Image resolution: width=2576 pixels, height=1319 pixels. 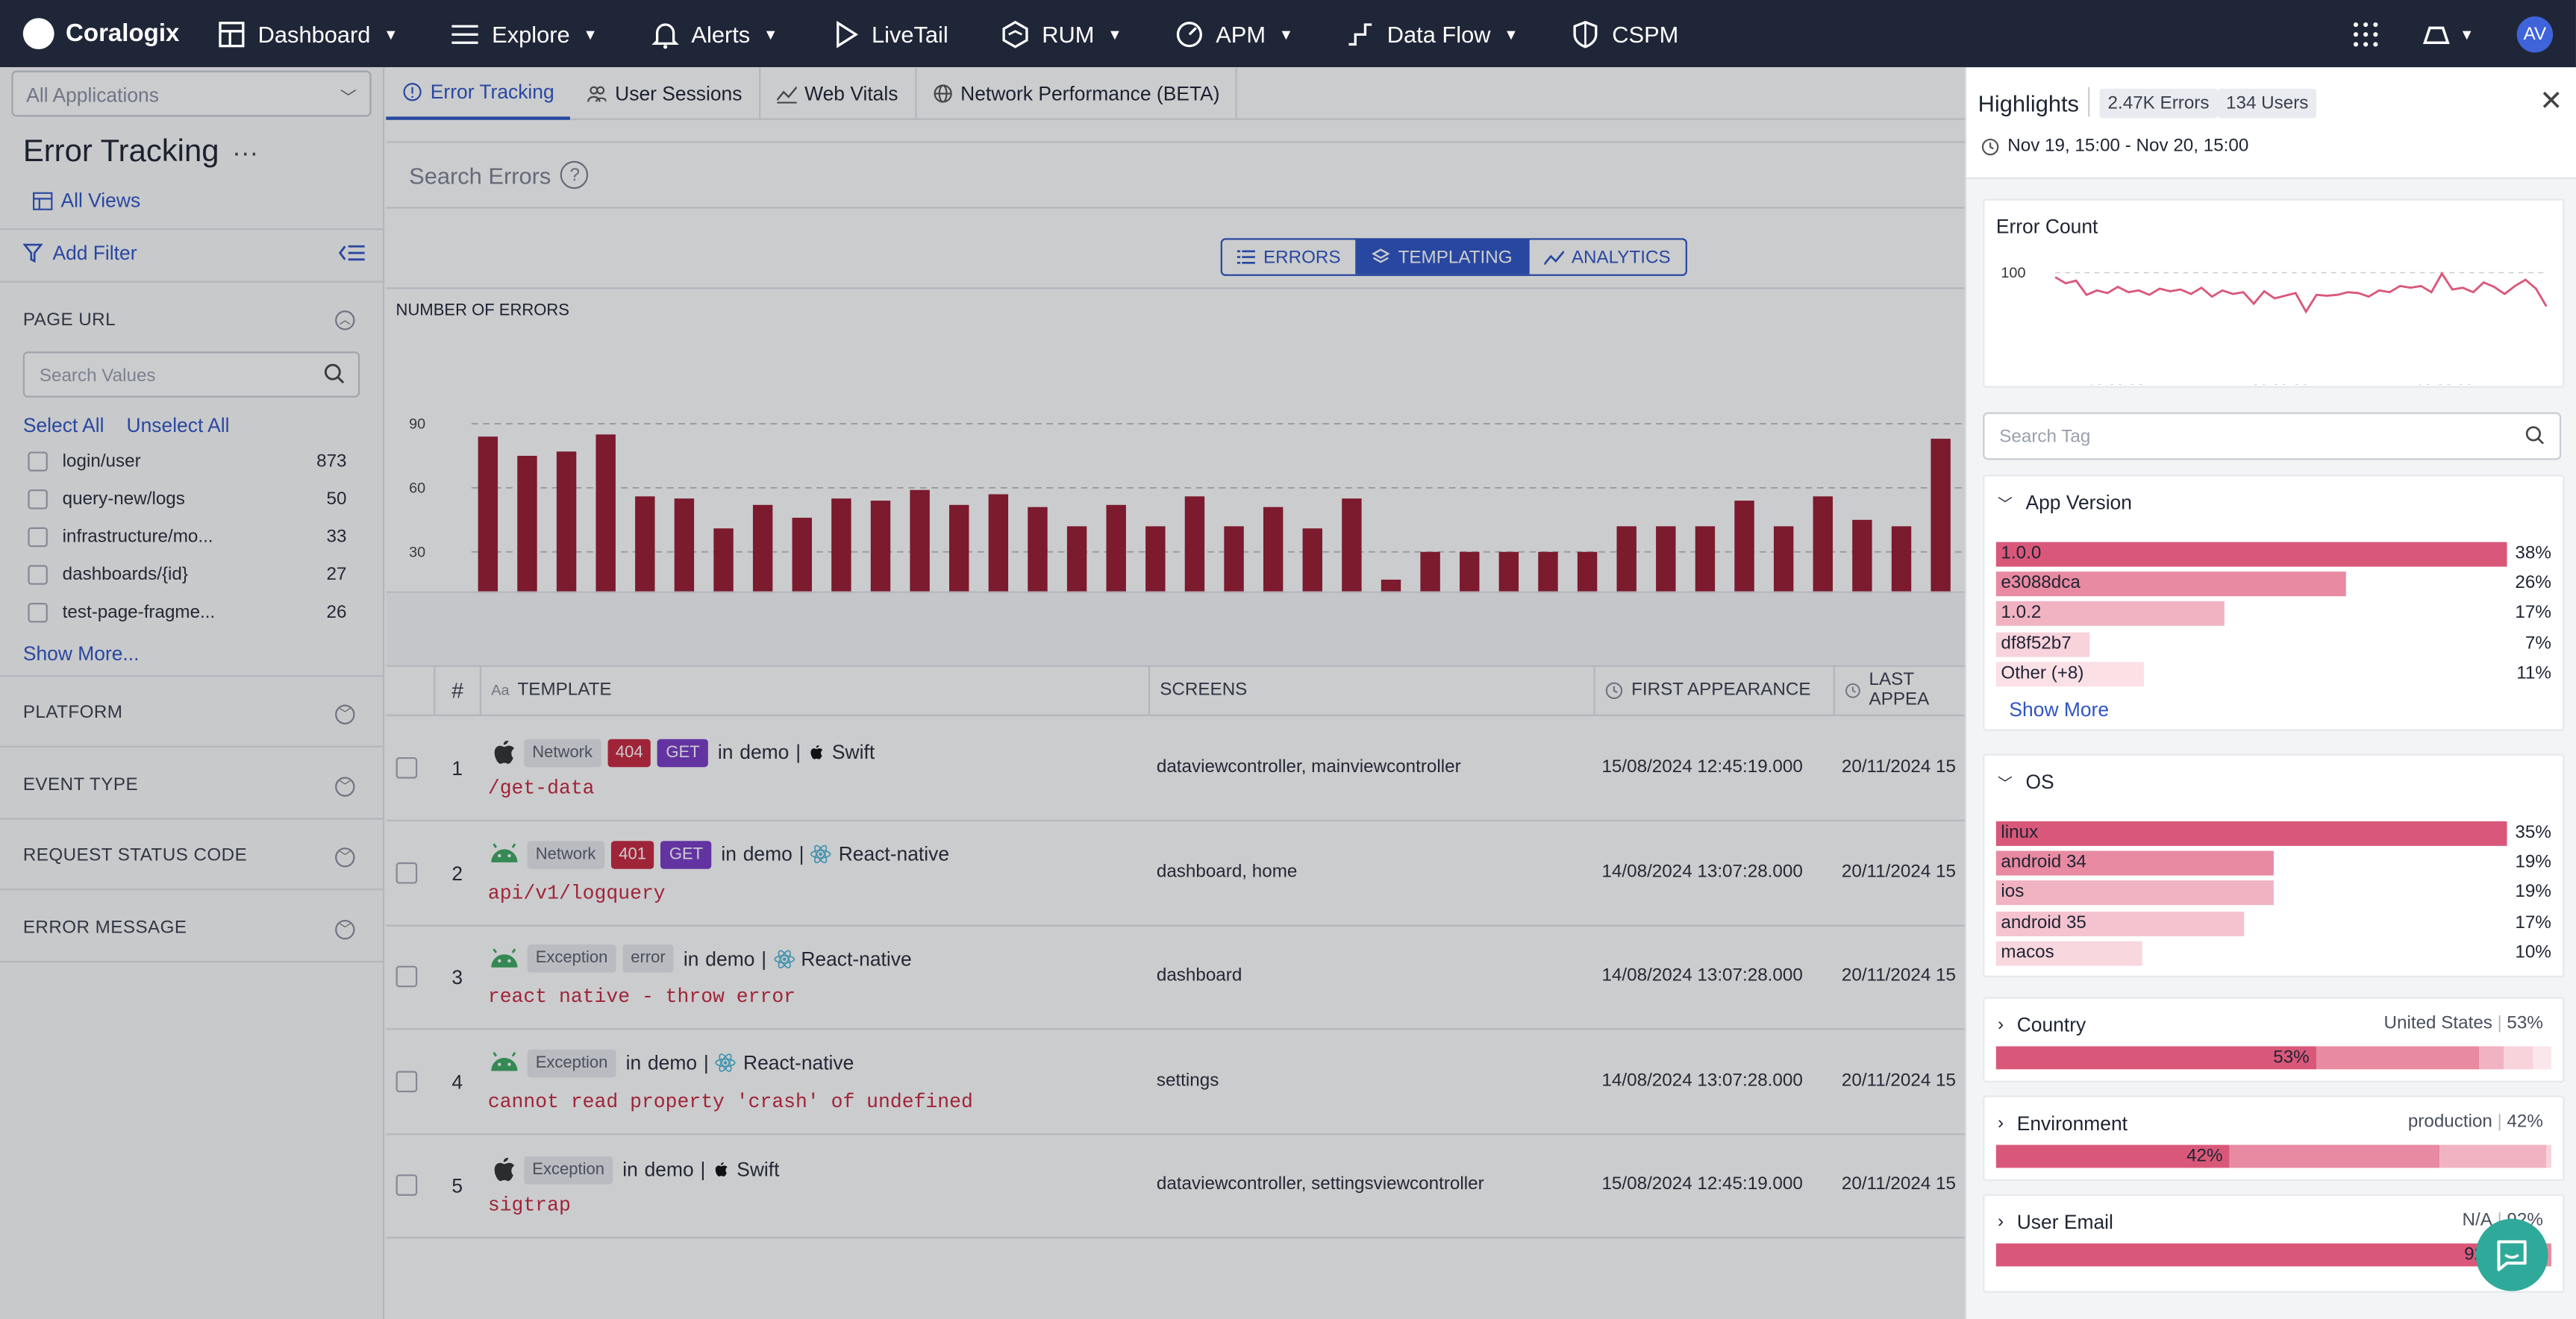 What do you see at coordinates (1900, 690) in the screenshot?
I see `header-last-appearance: LAST APPEA` at bounding box center [1900, 690].